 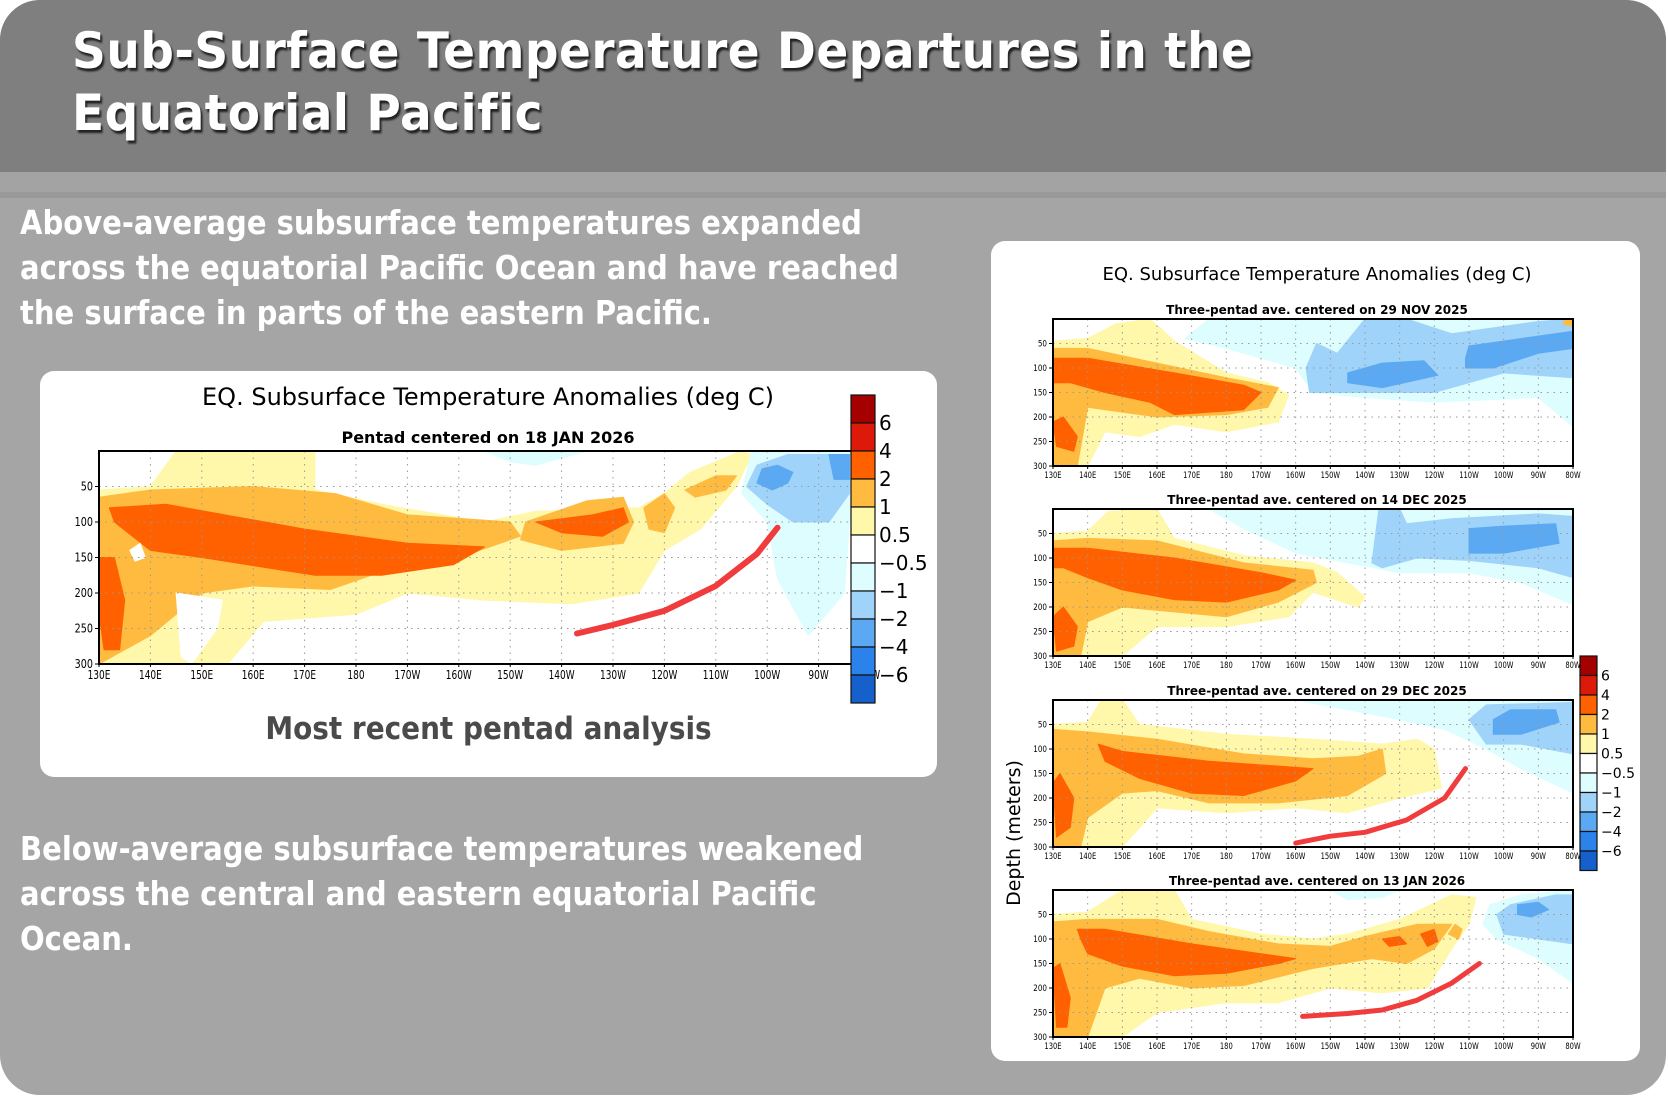 What do you see at coordinates (1296, 1046) in the screenshot?
I see `x-tick-label: 160W` at bounding box center [1296, 1046].